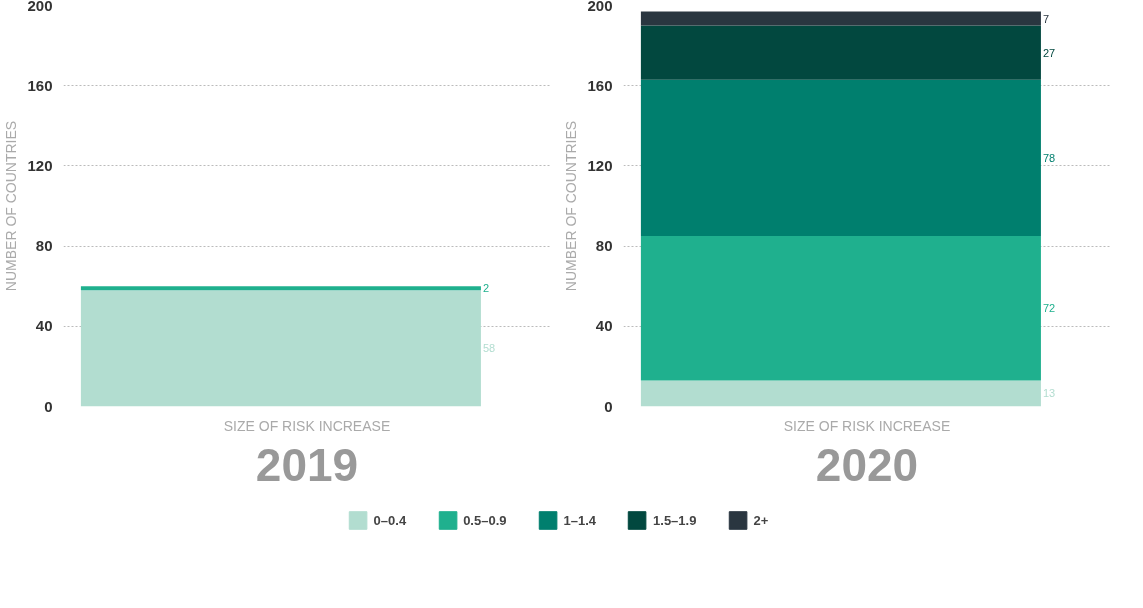 Image resolution: width=1143 pixels, height=608 pixels. Describe the element at coordinates (1049, 308) in the screenshot. I see `data-label: 72` at that location.